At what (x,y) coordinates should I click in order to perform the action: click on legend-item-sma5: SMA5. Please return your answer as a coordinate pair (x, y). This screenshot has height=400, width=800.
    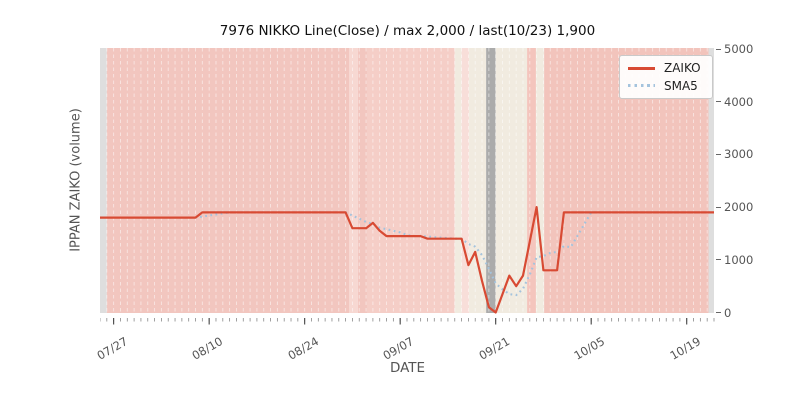
    Looking at the image, I should click on (666, 86).